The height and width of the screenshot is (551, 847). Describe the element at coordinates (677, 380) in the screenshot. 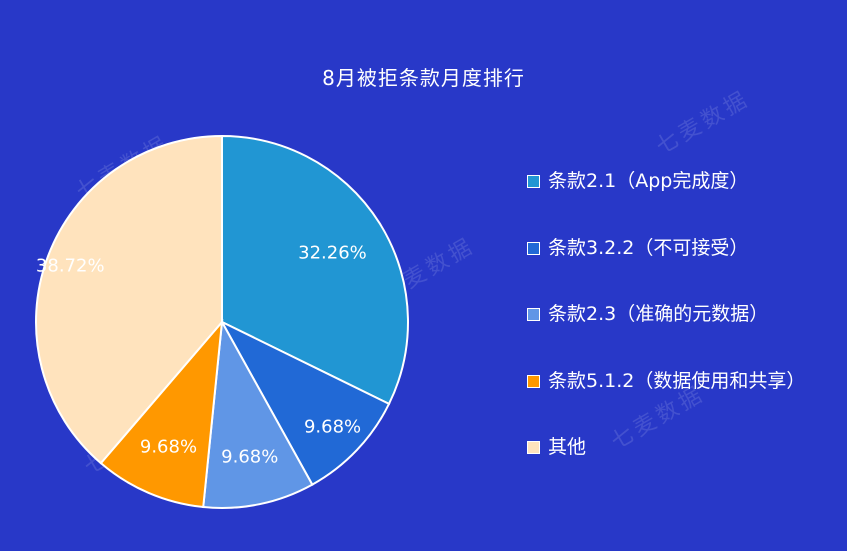

I see `legend-label: 条款5.1.2（数据使用和共享）` at that location.